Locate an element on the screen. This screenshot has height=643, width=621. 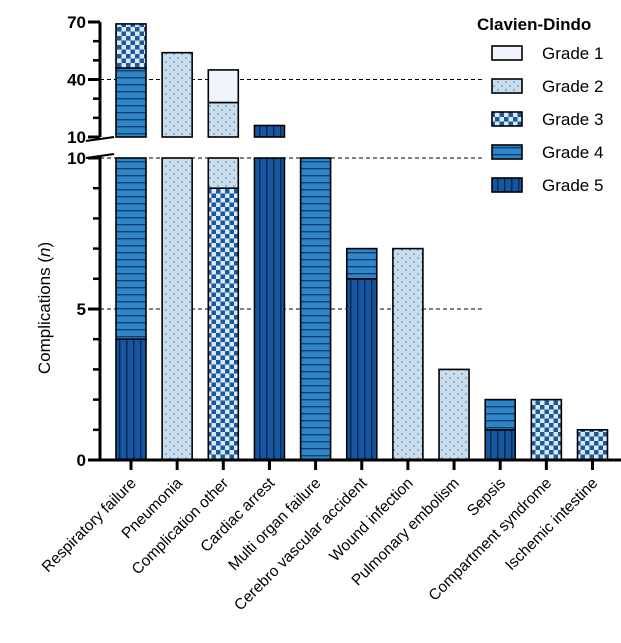
legend-label-grade-5: Grade 5 is located at coordinates (572, 185).